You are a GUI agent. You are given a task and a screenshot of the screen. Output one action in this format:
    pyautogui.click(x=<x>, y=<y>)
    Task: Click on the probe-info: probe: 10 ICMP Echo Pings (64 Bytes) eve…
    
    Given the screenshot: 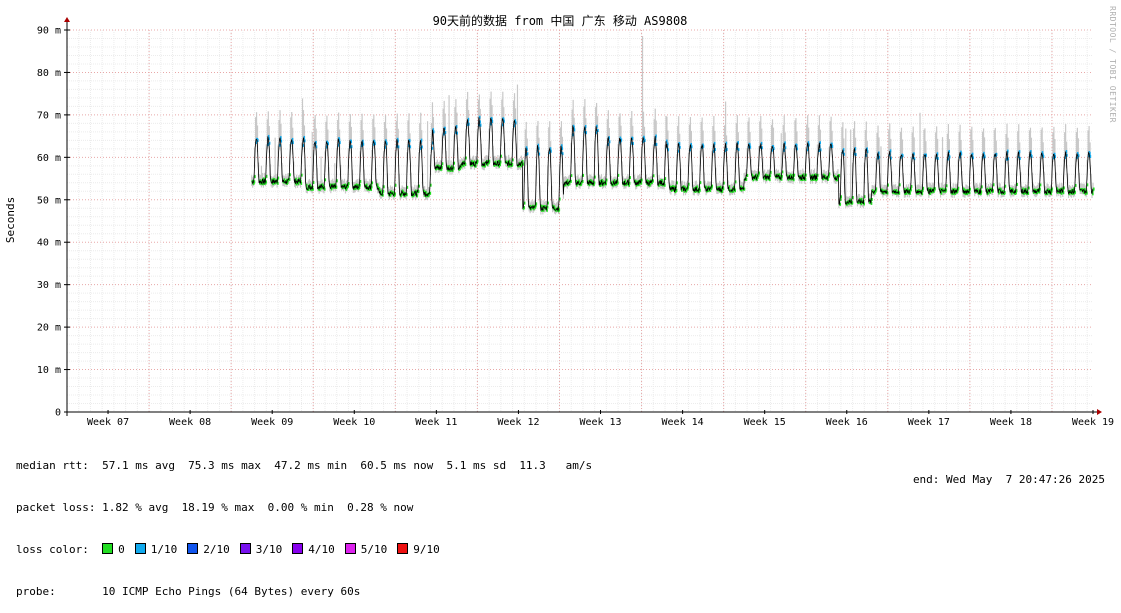 What is the action you would take?
    pyautogui.click(x=188, y=591)
    